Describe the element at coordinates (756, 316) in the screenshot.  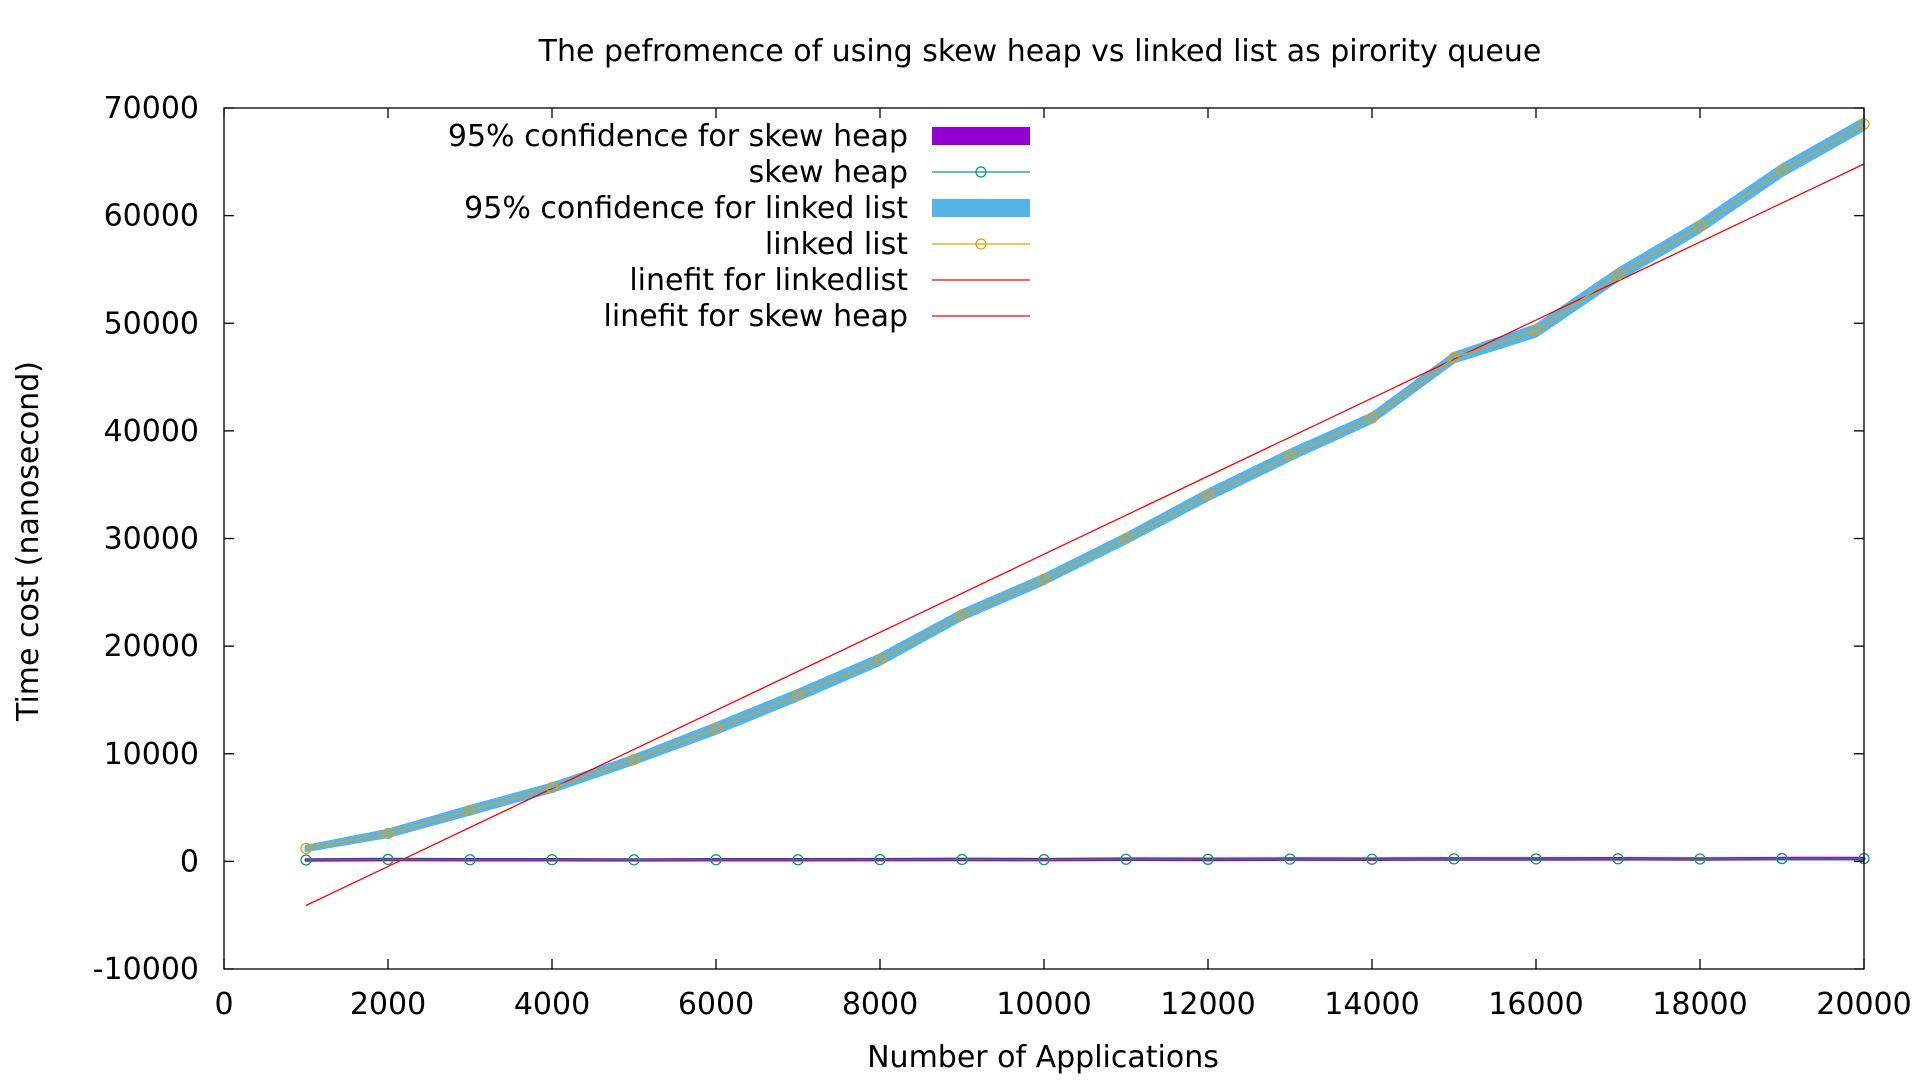
I see `legend-label: linefit for skew heap` at that location.